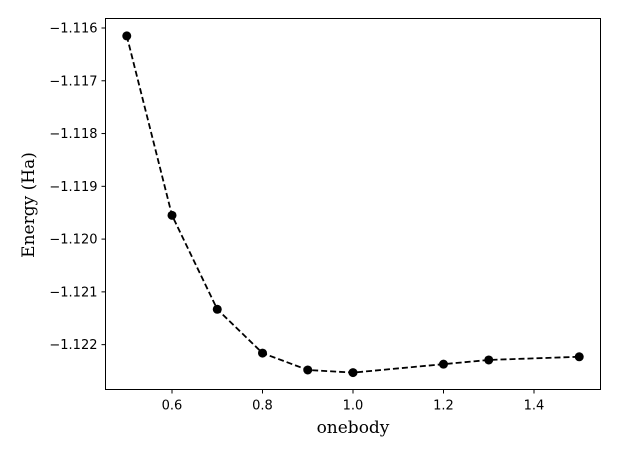  I want to click on x-tick-label: 1.0, so click(353, 406).